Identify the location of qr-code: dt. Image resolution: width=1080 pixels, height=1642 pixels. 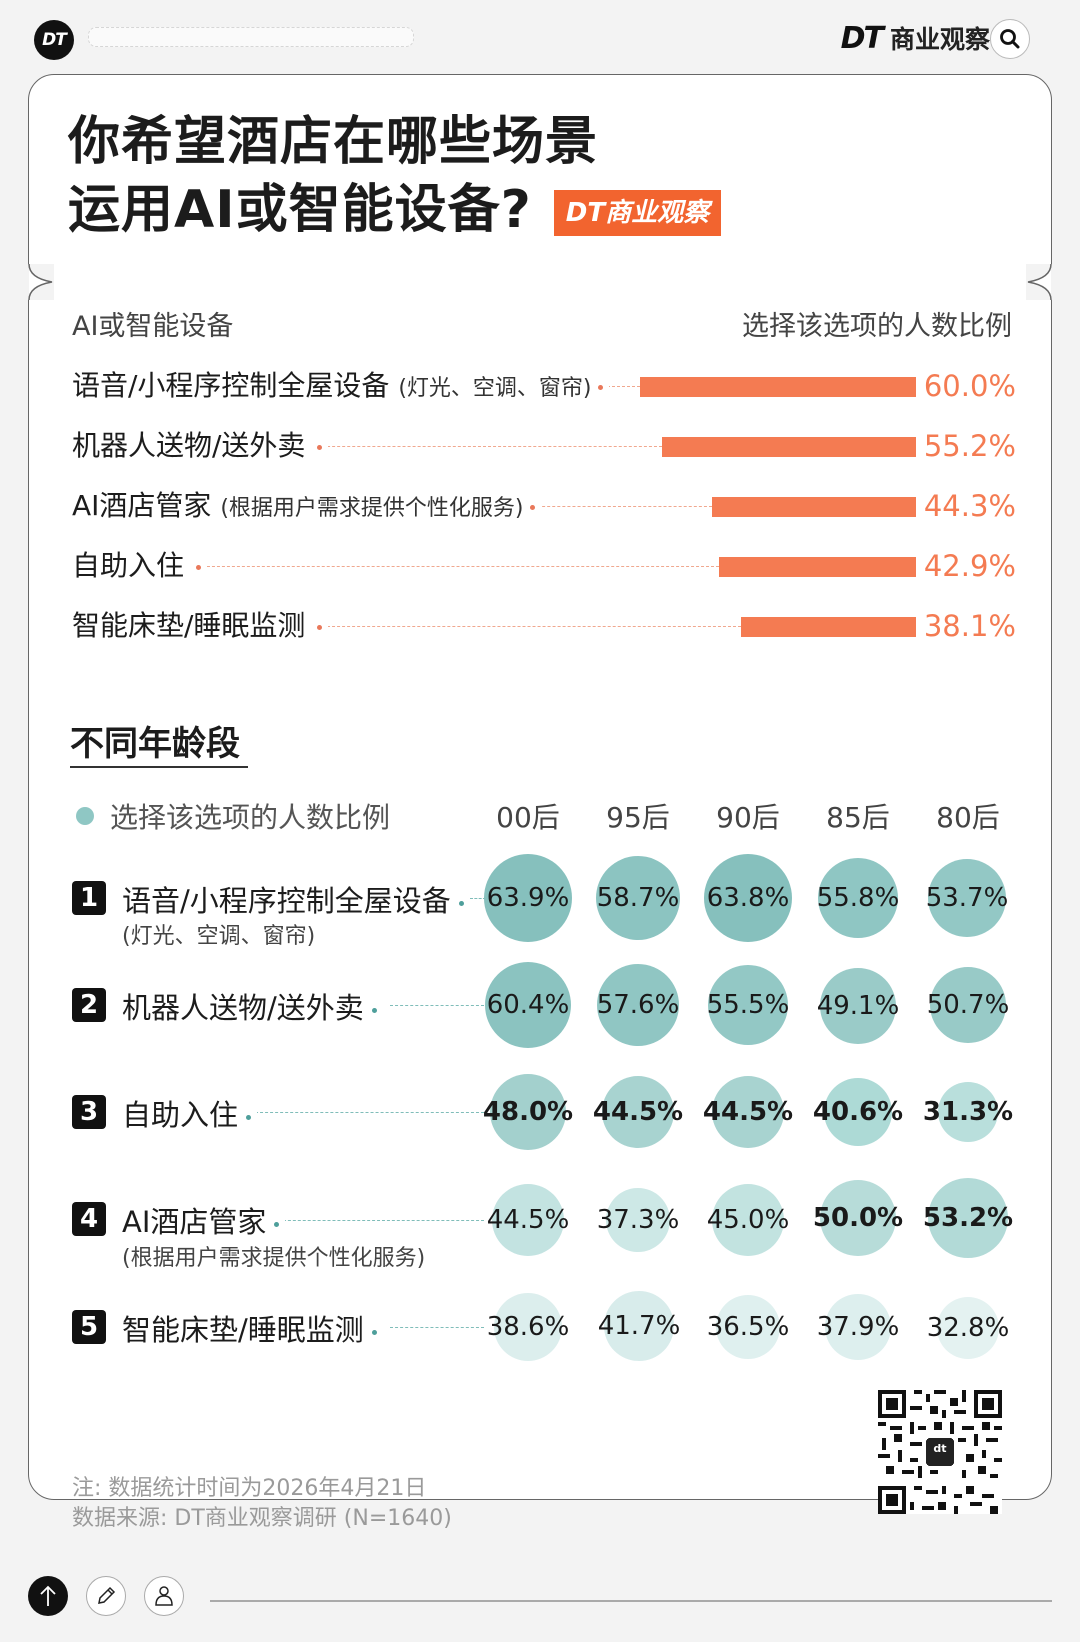
(940, 1452).